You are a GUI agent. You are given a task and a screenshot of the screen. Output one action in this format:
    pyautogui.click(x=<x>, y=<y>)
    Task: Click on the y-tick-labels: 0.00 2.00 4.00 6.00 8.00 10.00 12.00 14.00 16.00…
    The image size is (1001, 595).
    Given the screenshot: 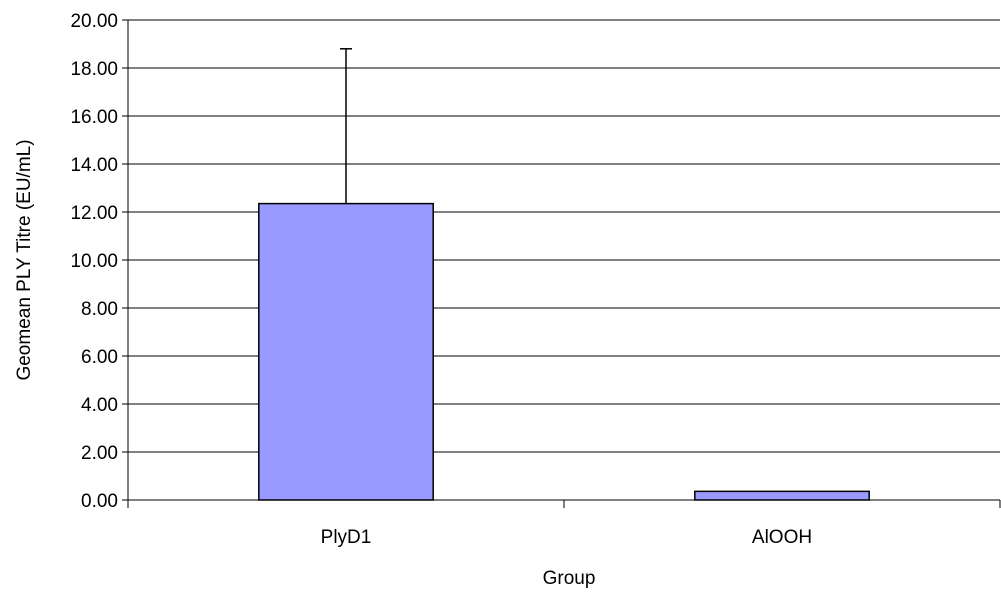 What is the action you would take?
    pyautogui.click(x=94, y=261)
    